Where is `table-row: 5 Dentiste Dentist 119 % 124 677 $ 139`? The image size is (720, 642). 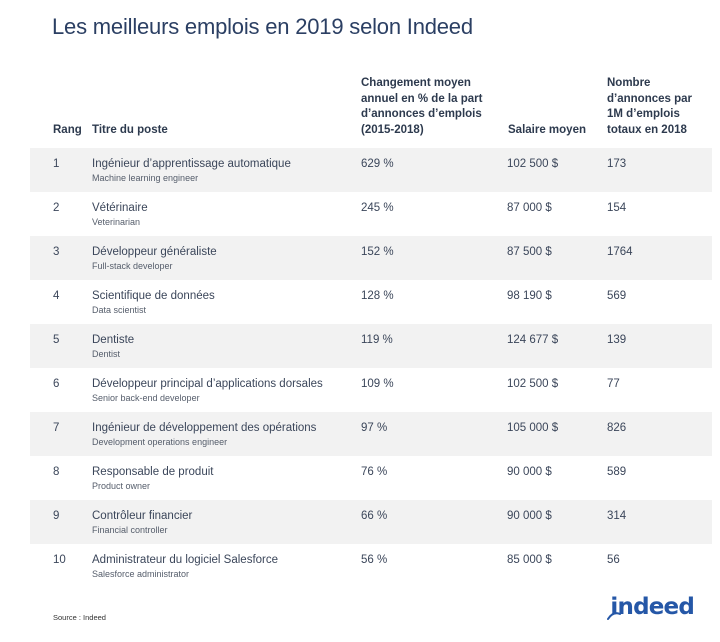
table-row: 5 Dentiste Dentist 119 % 124 677 $ 139 is located at coordinates (371, 346).